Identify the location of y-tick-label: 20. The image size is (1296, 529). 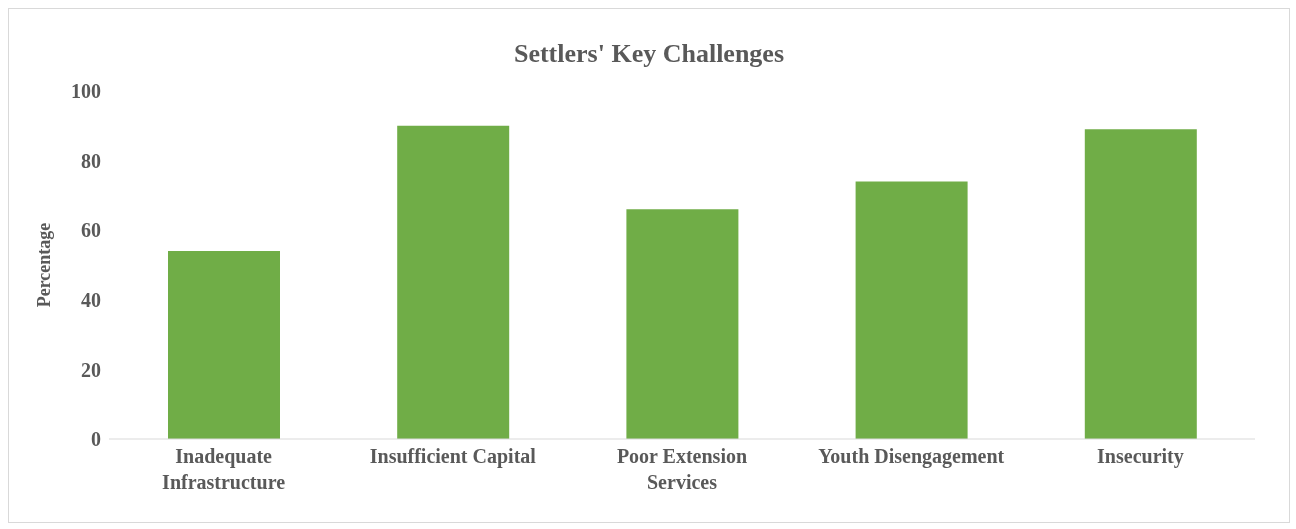
(91, 369).